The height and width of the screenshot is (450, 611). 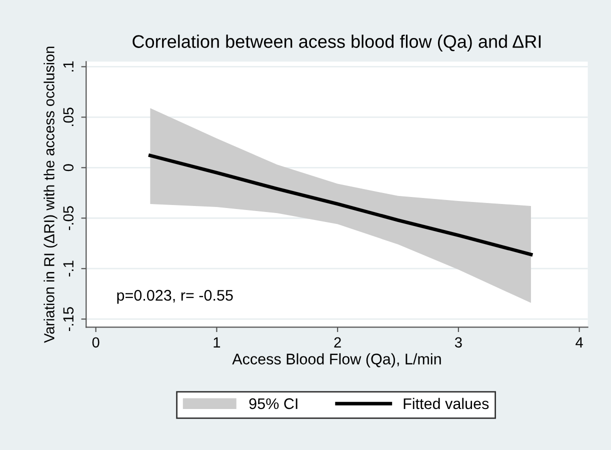 I want to click on y-tick-label: -.15, so click(x=68, y=319).